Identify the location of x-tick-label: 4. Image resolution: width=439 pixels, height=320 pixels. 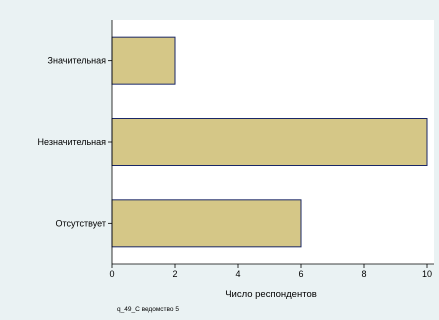
(237, 274).